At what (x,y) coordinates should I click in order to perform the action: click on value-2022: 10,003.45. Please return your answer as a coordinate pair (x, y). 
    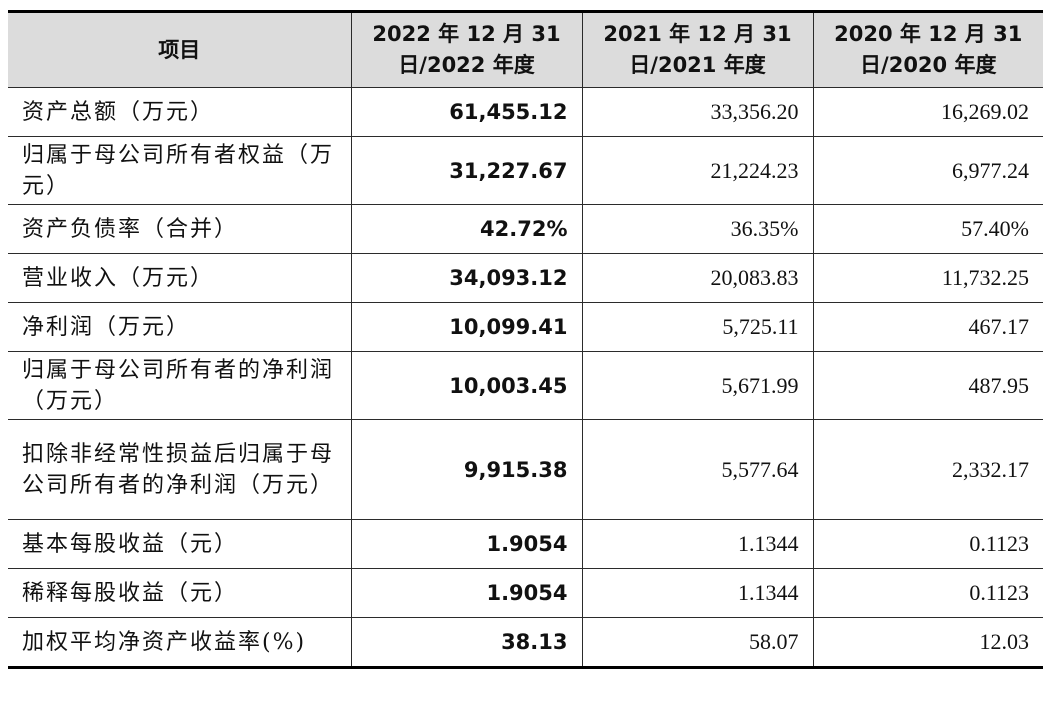
    Looking at the image, I should click on (466, 385).